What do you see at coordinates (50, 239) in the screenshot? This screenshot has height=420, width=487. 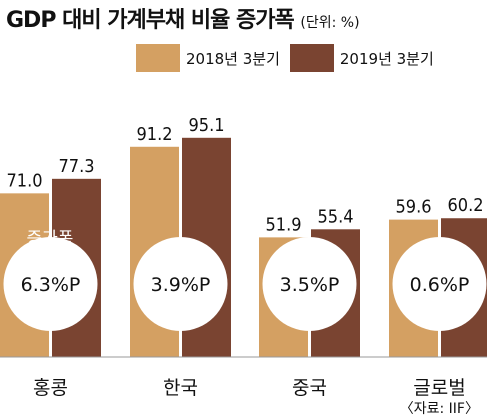 I see `increase-annotation: 증가폭` at bounding box center [50, 239].